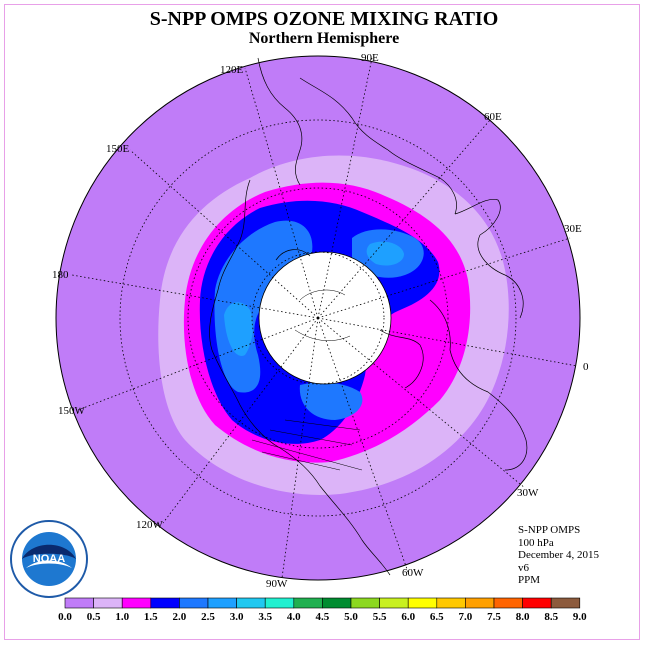  What do you see at coordinates (586, 367) in the screenshot?
I see `lon-label-0: 0` at bounding box center [586, 367].